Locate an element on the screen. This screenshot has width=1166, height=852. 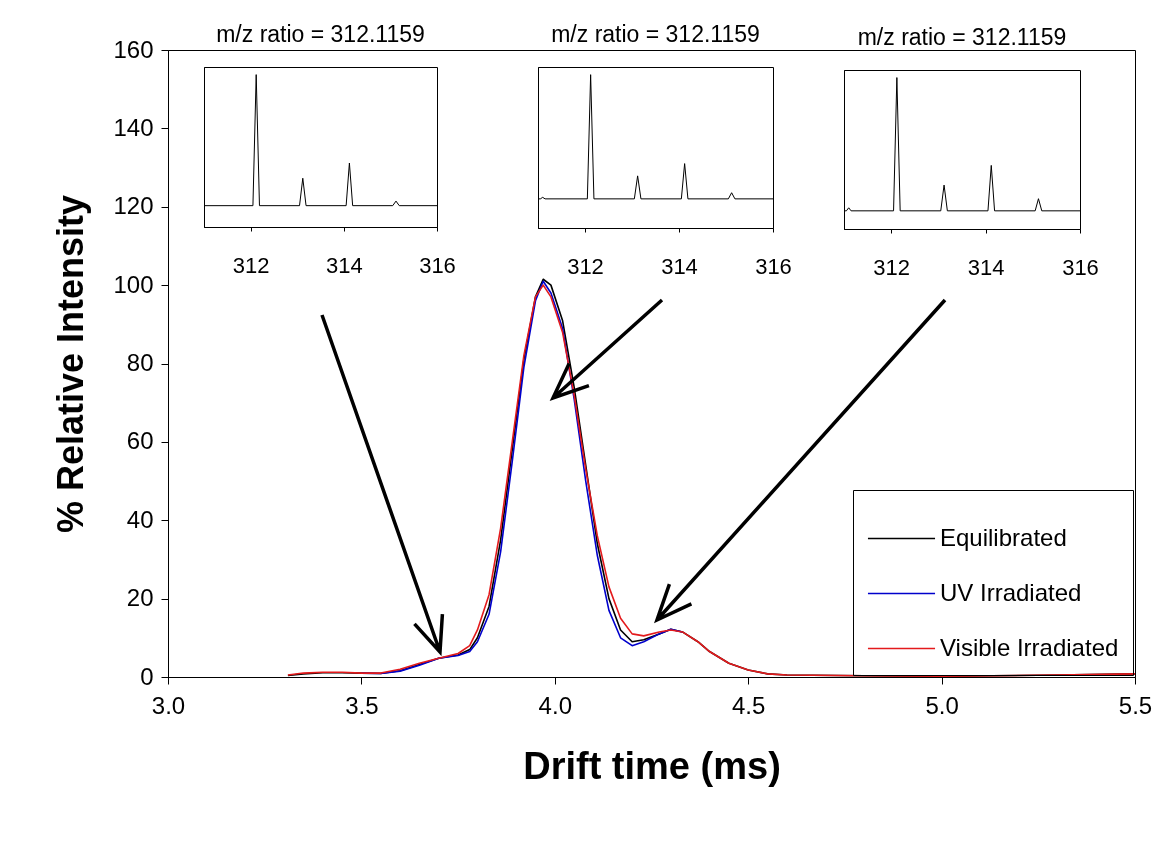
y-tick-label: 120 is located at coordinates (133, 206).